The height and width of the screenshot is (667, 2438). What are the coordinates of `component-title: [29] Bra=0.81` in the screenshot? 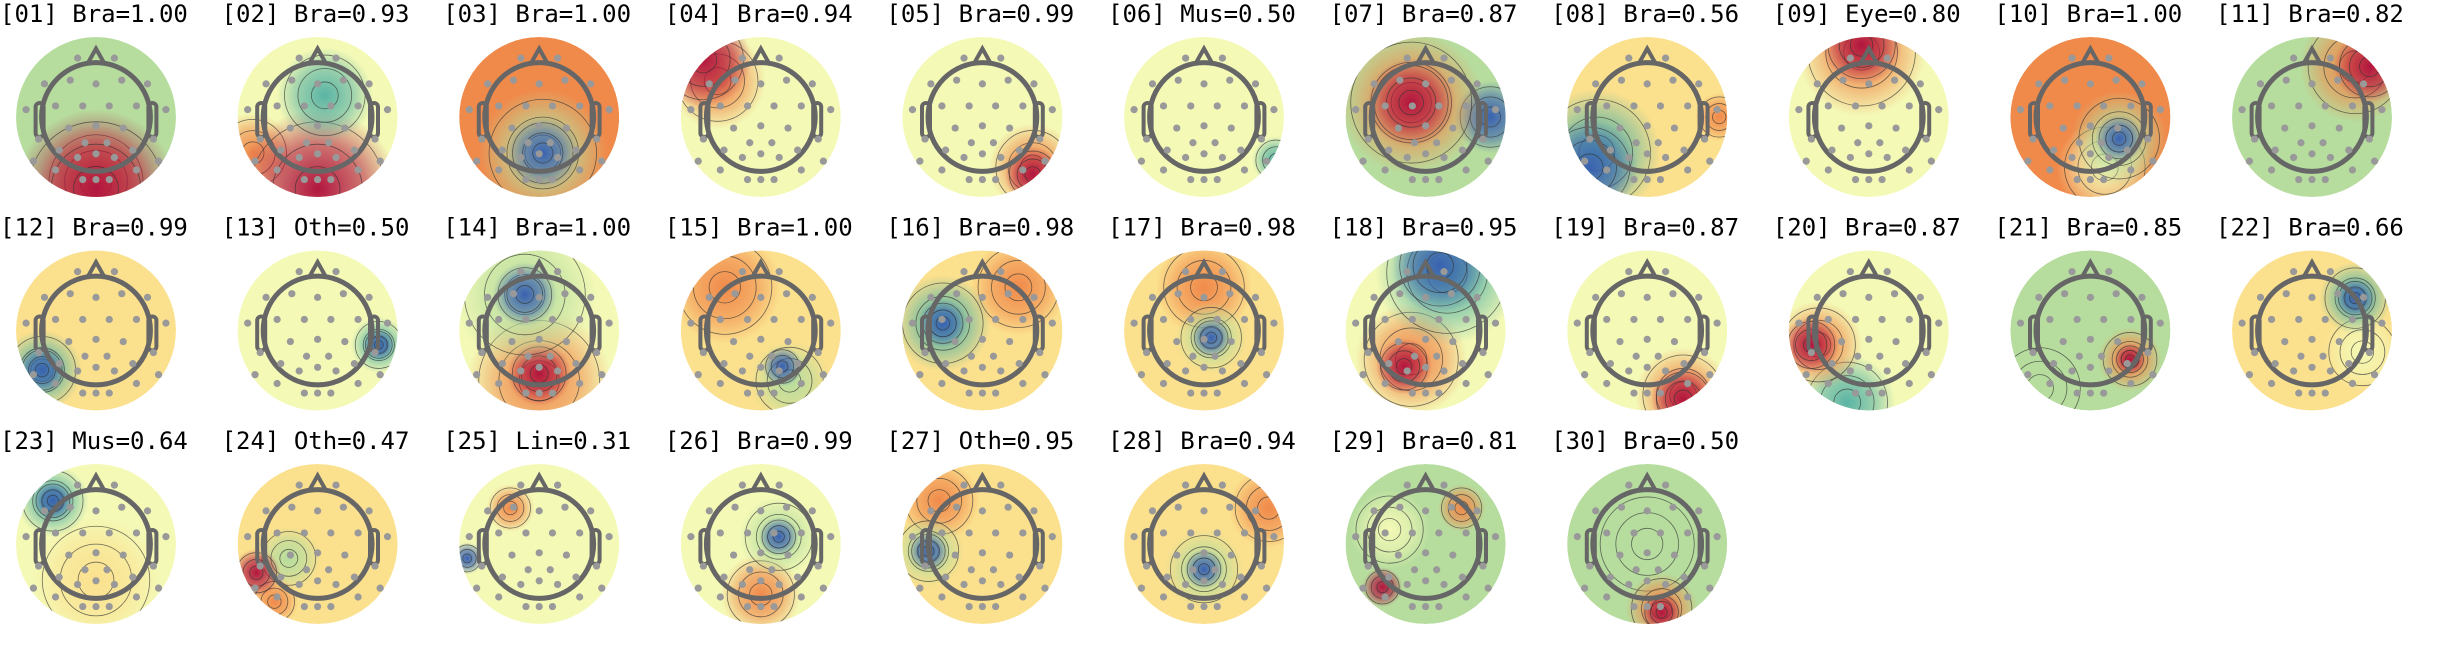 It's located at (1424, 441).